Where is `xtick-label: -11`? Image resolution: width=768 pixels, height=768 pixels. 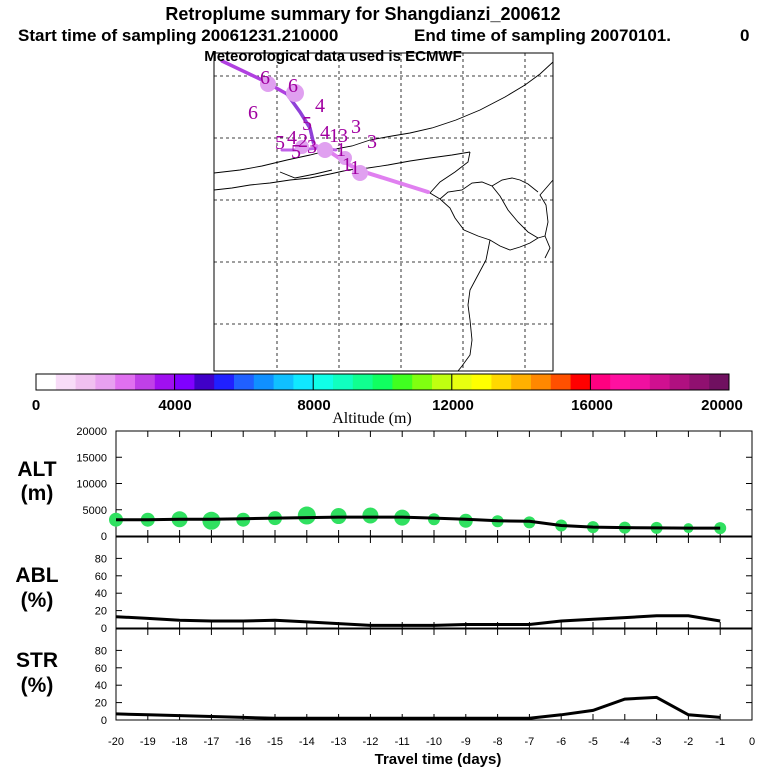
xtick-label: -11 is located at coordinates (402, 742).